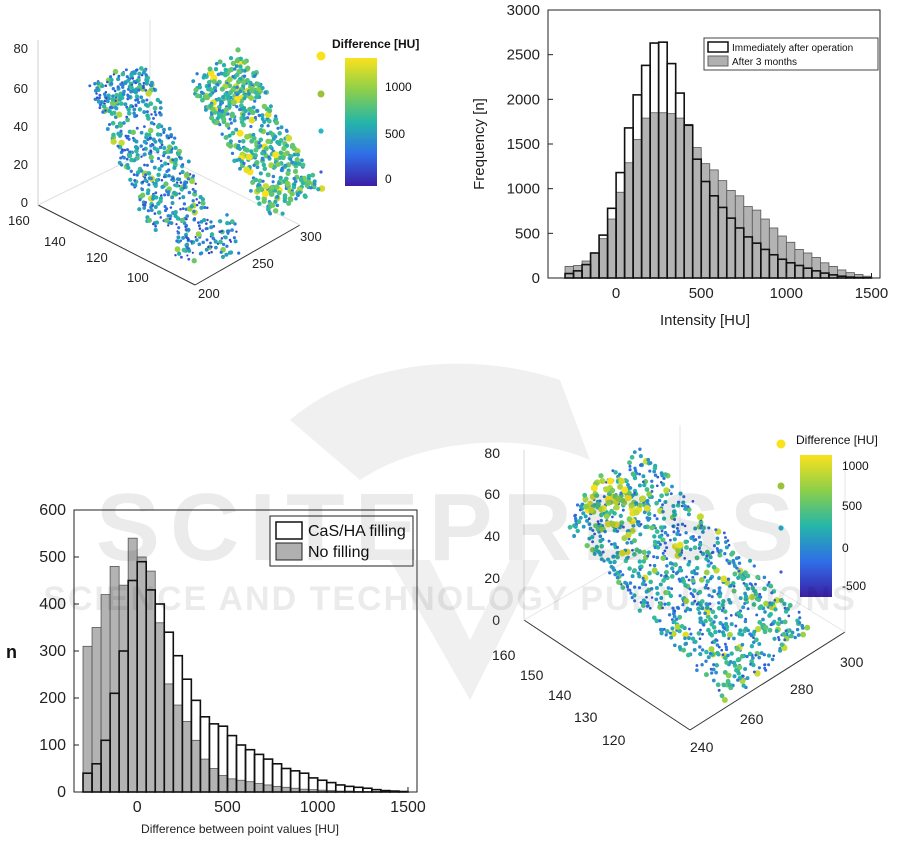 The image size is (901, 842). Describe the element at coordinates (394, 791) in the screenshot. I see `histogram-bar-outline` at that location.